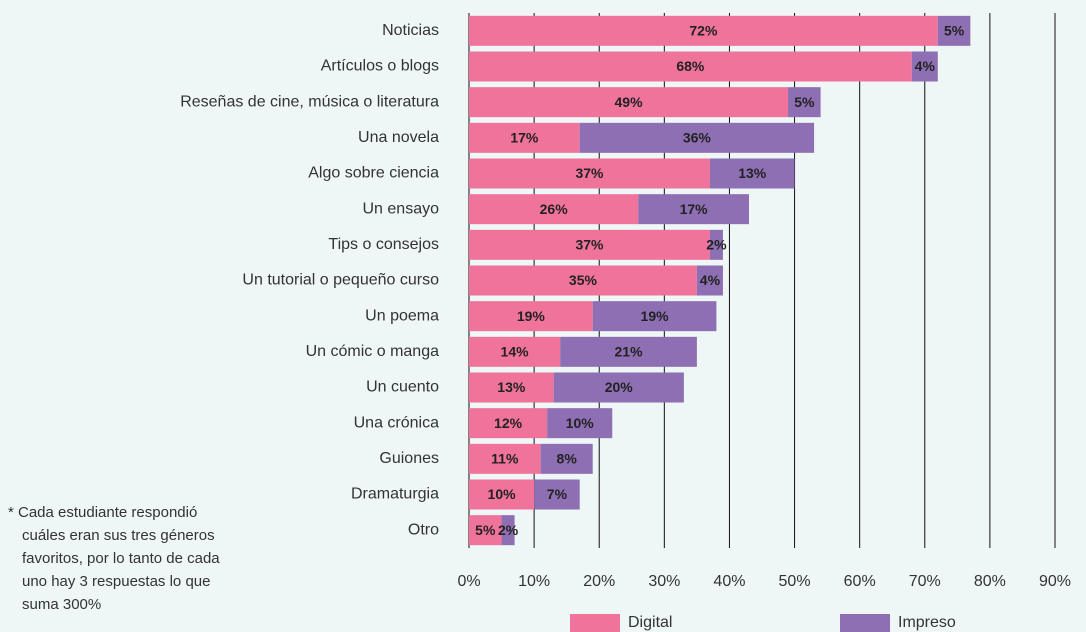 This screenshot has height=632, width=1086. What do you see at coordinates (650, 622) in the screenshot?
I see `legend-label: Digital` at bounding box center [650, 622].